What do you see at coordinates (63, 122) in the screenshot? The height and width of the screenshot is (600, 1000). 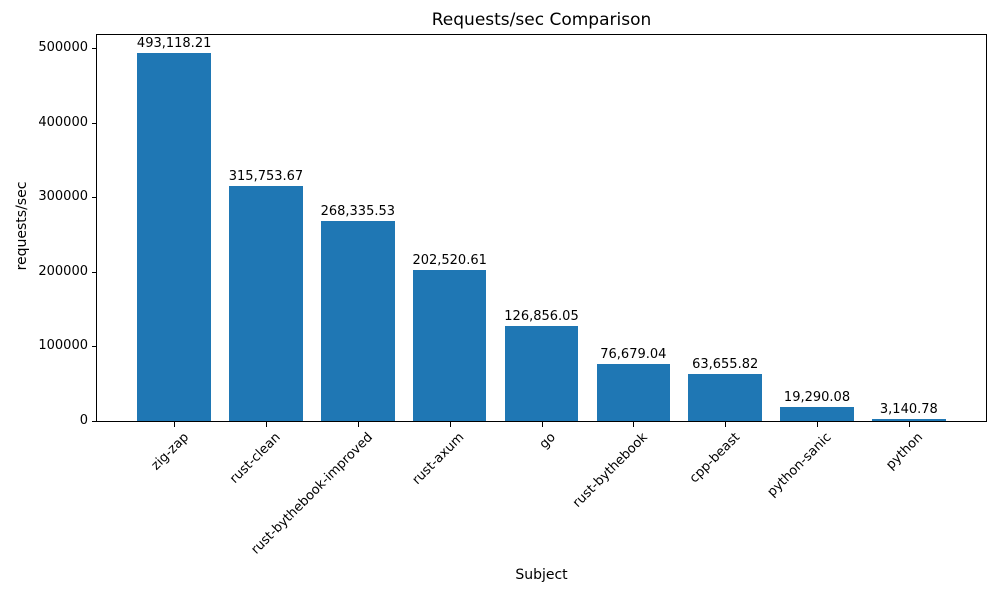 I see `y-tick-label: 400000` at bounding box center [63, 122].